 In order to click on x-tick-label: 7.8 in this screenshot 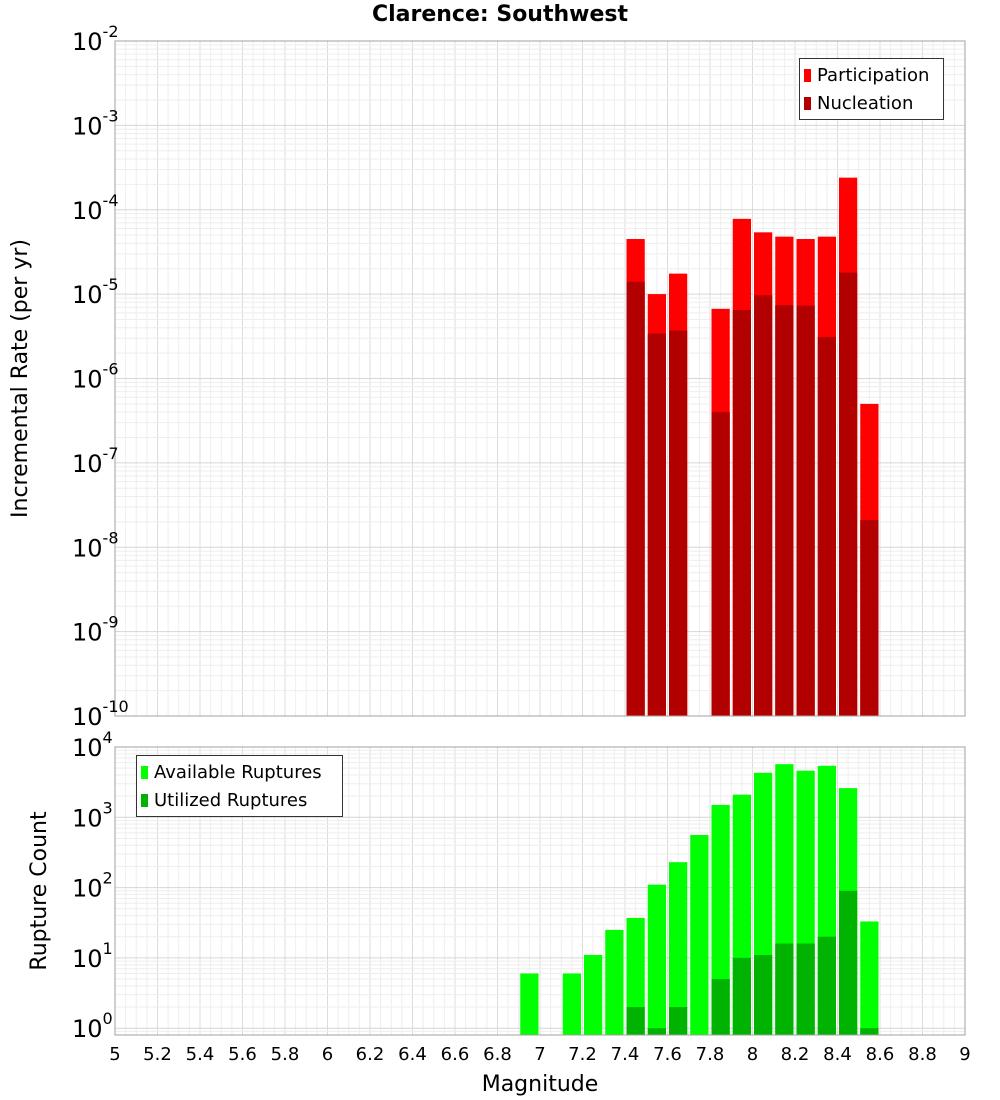, I will do `click(710, 1054)`.